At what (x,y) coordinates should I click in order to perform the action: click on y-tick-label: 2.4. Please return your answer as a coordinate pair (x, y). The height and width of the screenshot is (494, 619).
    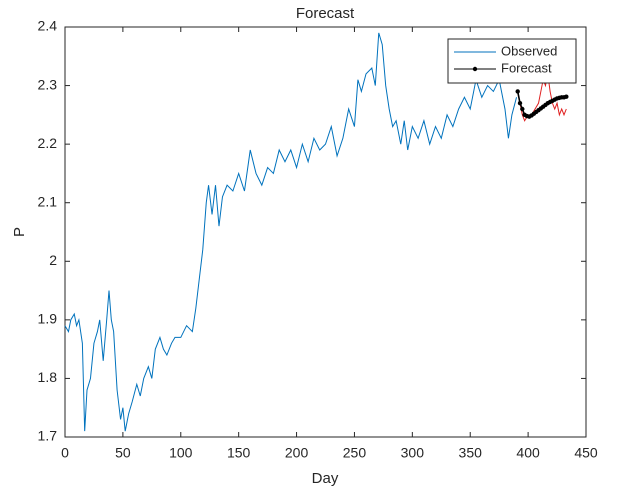
    Looking at the image, I should click on (48, 26).